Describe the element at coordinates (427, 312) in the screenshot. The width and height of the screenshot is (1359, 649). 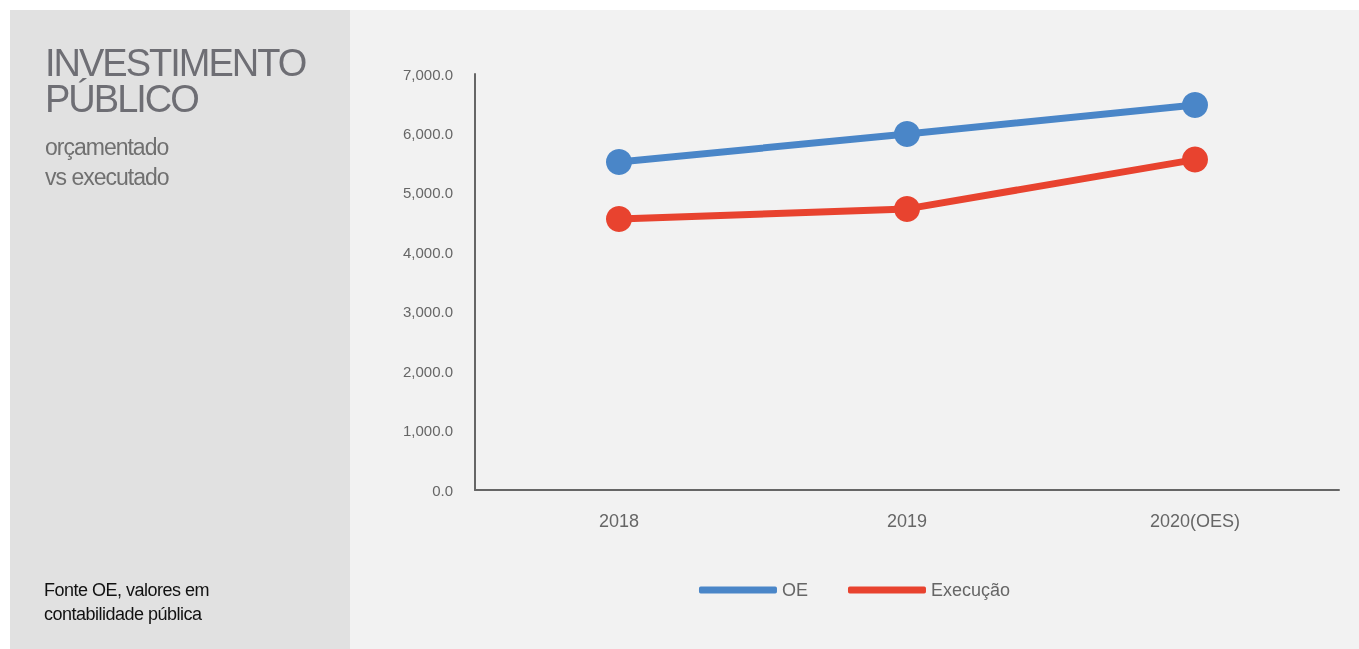
I see `y-tick-label: 3,000.0` at that location.